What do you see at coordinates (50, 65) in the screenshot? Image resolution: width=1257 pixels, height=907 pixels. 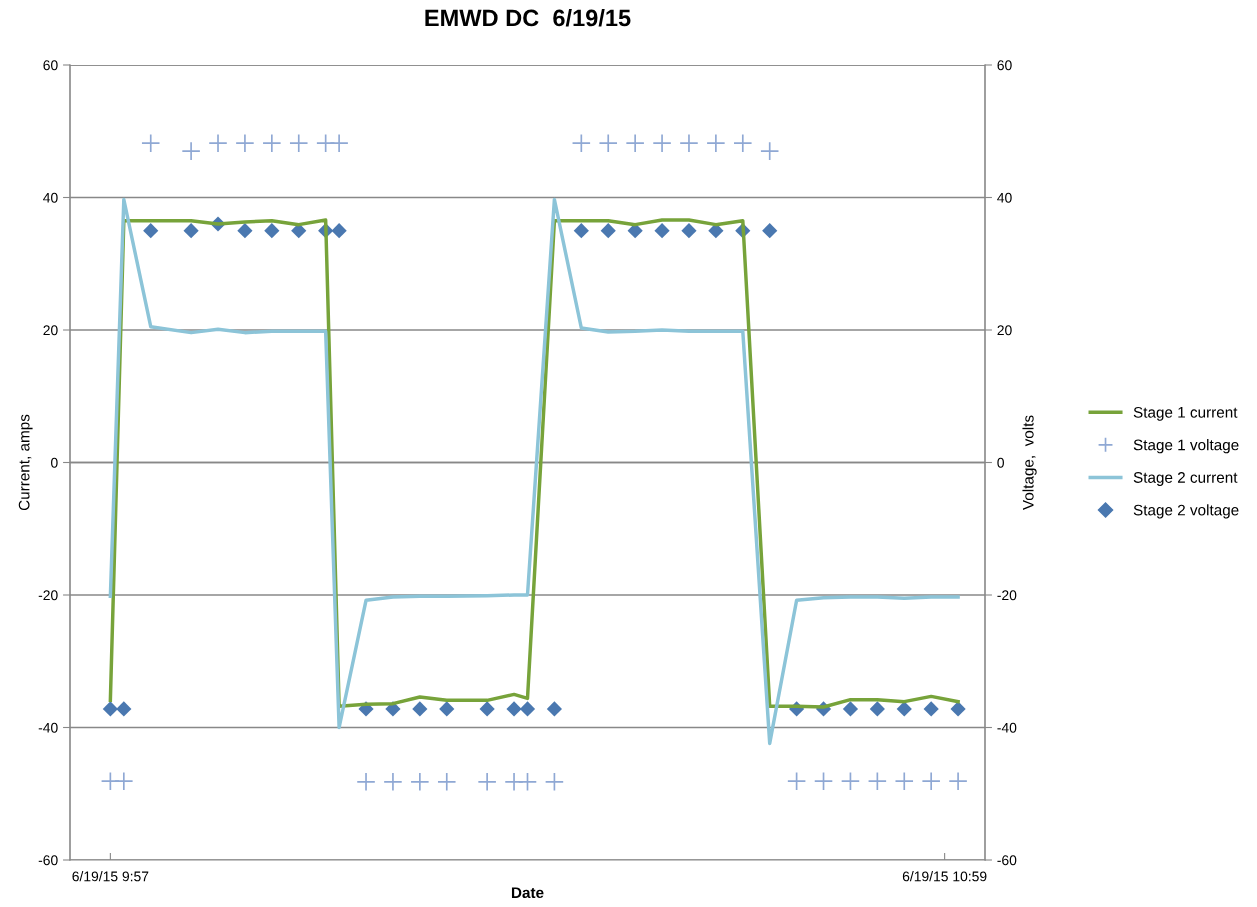 I see `y-tick-label: 60` at bounding box center [50, 65].